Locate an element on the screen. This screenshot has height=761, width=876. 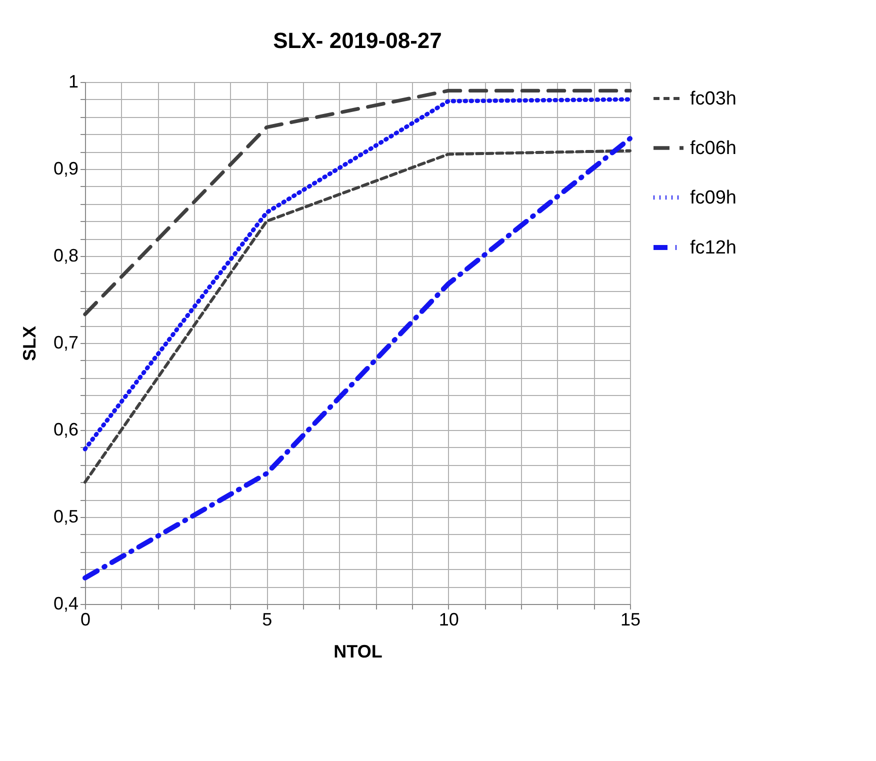
x-tick-label: 0 is located at coordinates (85, 620).